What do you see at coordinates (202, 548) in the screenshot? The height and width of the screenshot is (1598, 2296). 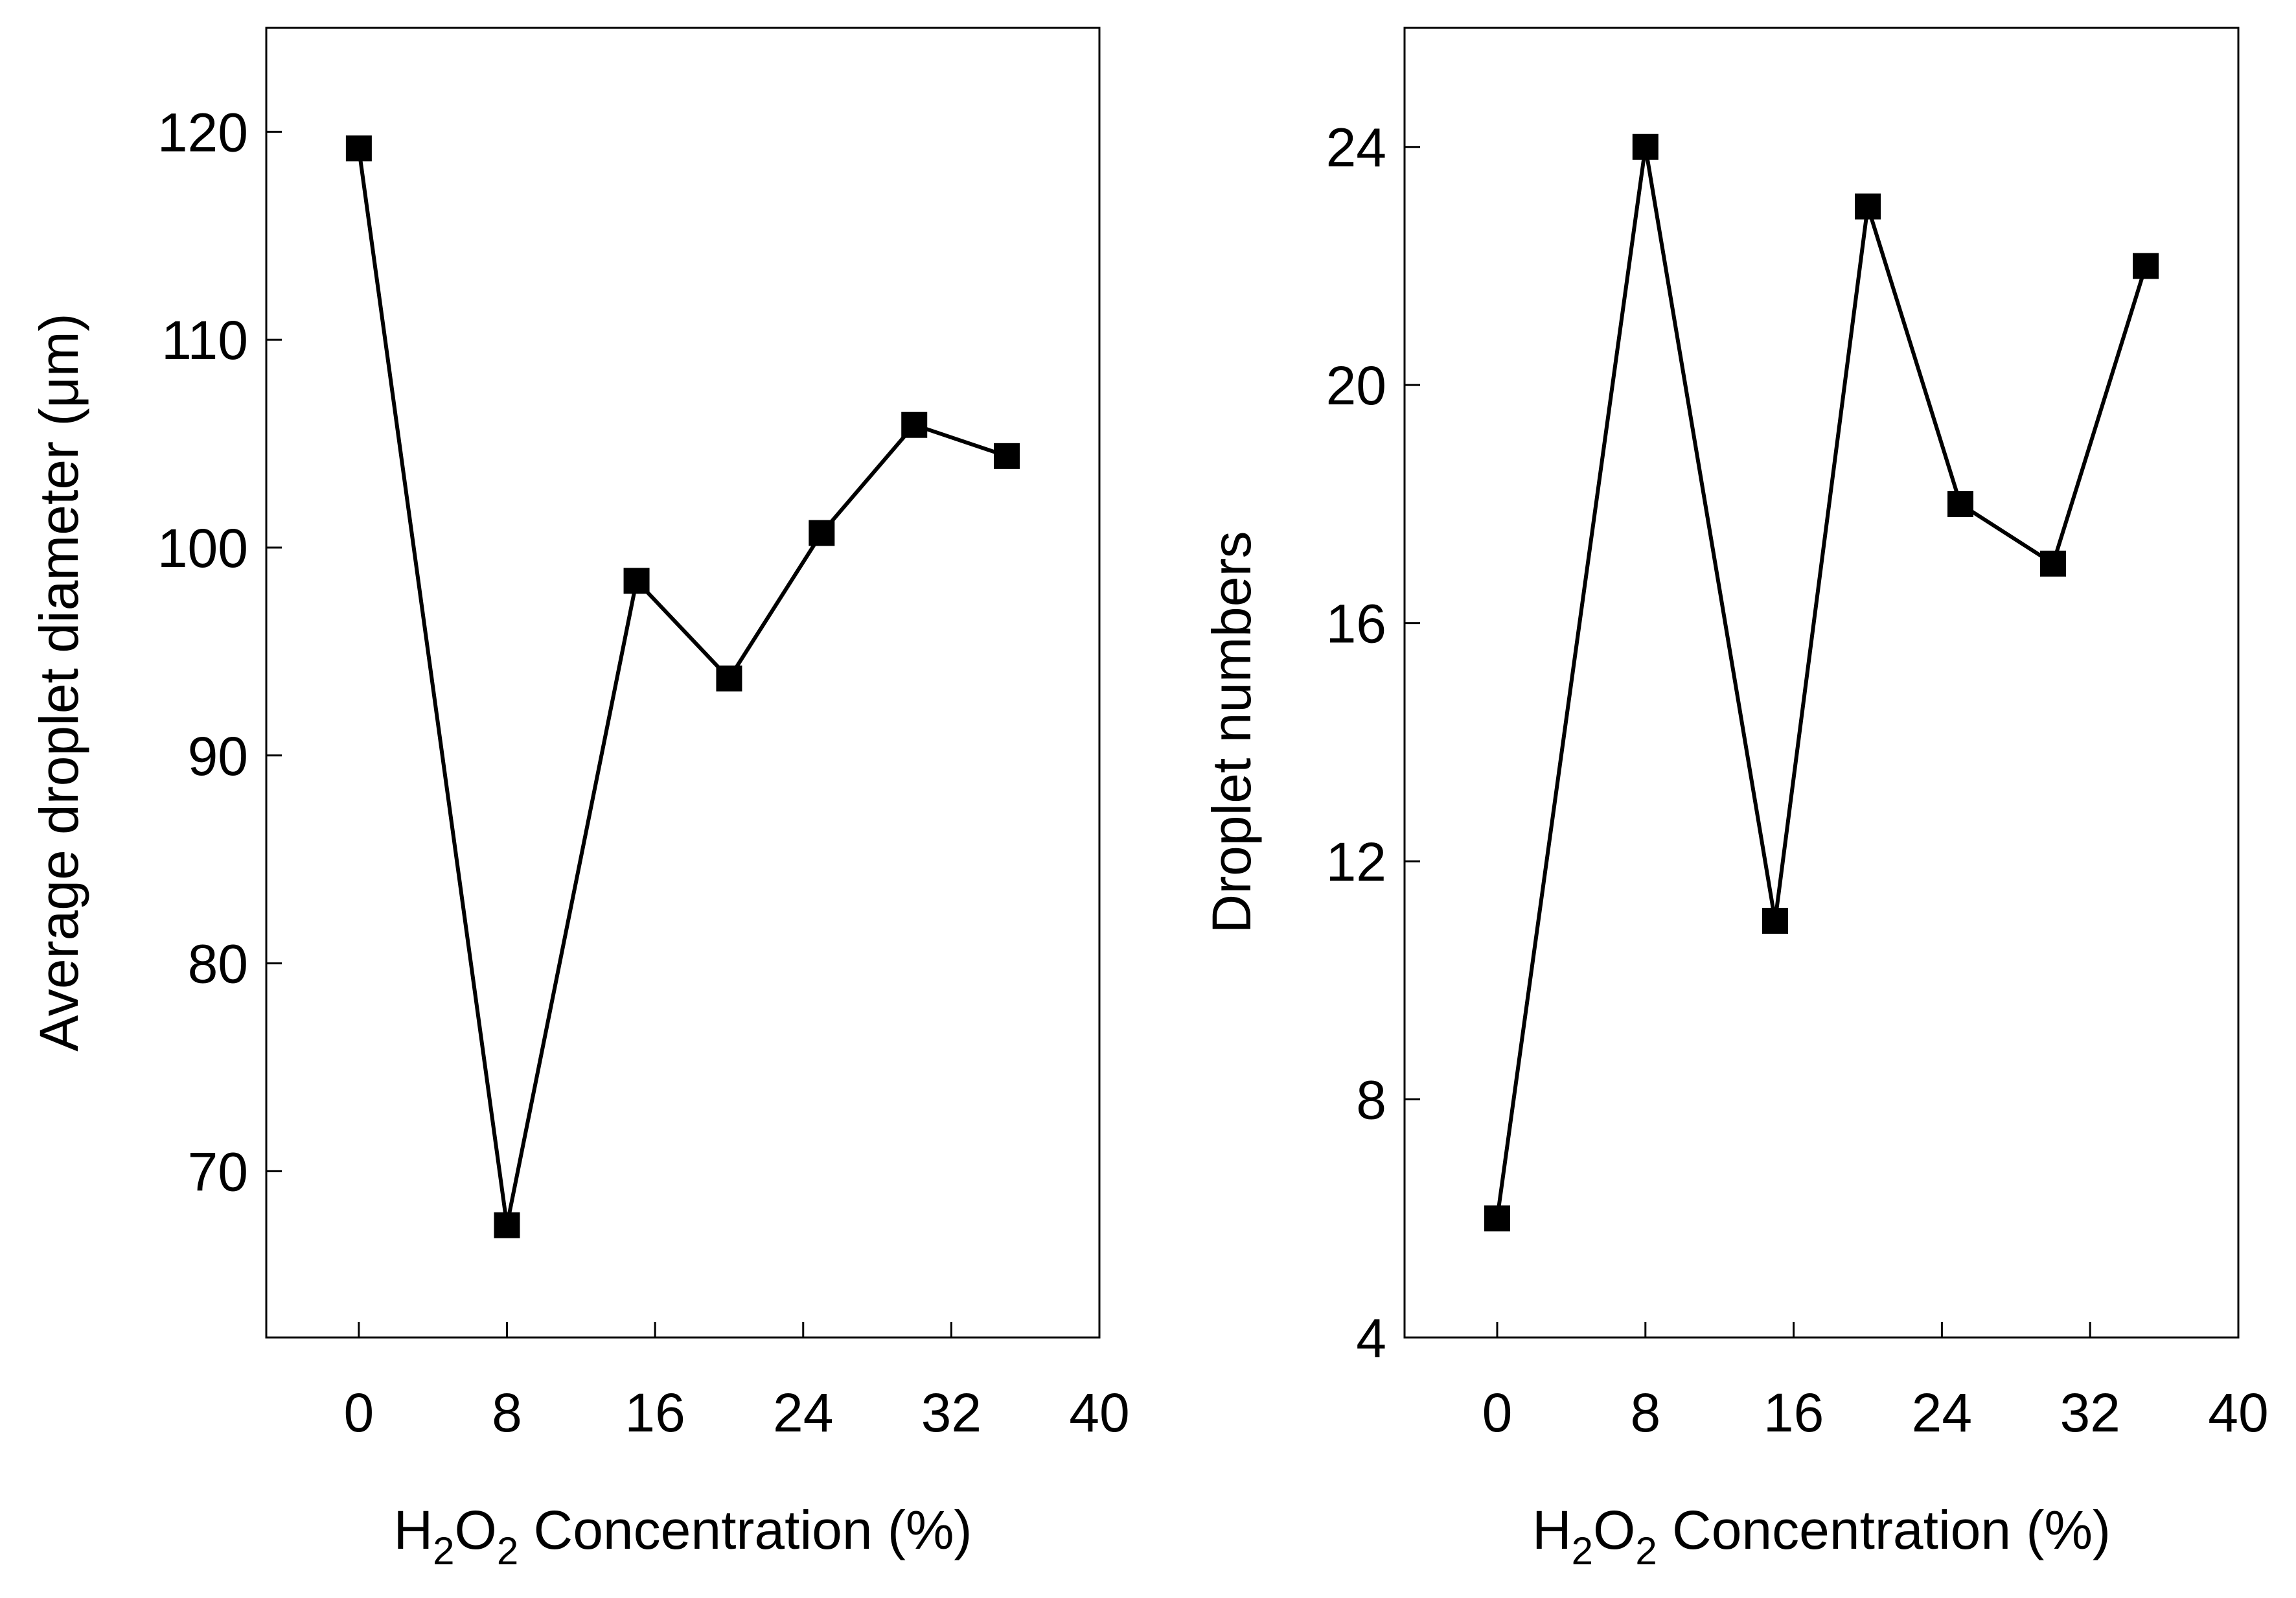 I see `y-tick-label: 100` at bounding box center [202, 548].